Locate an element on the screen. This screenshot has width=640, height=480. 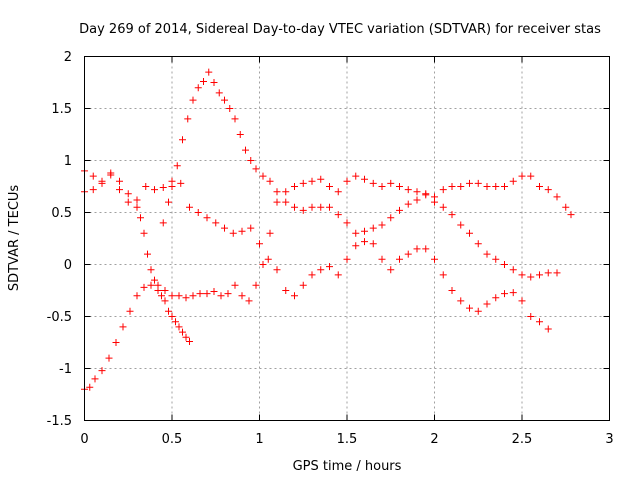
x-tick-label: 3 is located at coordinates (609, 439).